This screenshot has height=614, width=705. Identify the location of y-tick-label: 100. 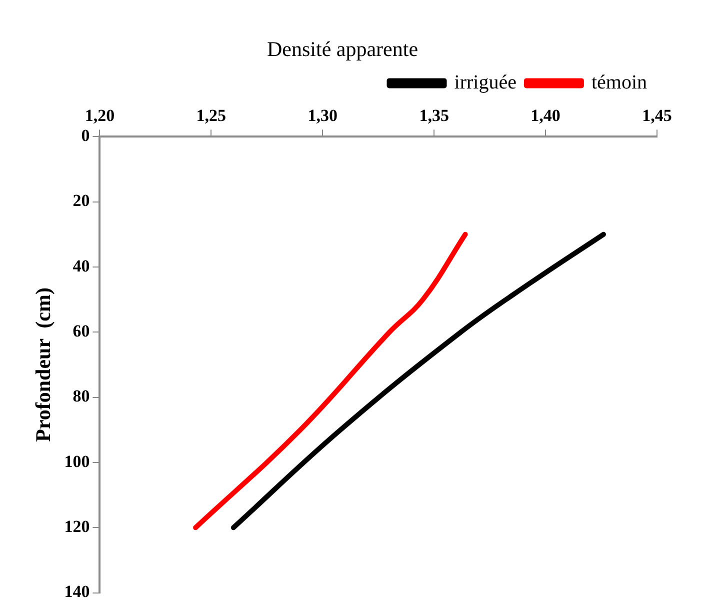
(77, 461).